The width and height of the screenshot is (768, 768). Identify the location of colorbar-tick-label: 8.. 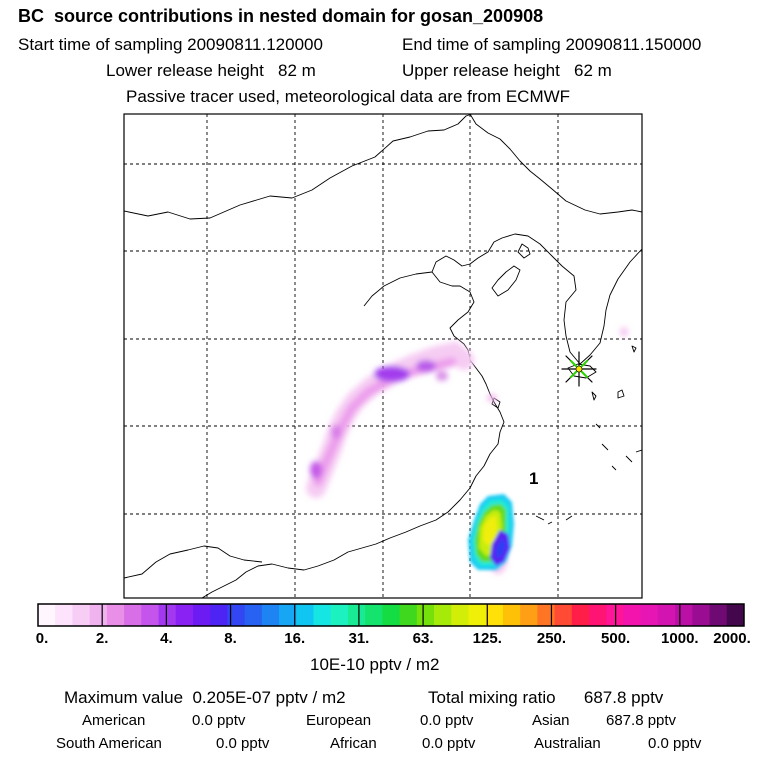
(230, 638).